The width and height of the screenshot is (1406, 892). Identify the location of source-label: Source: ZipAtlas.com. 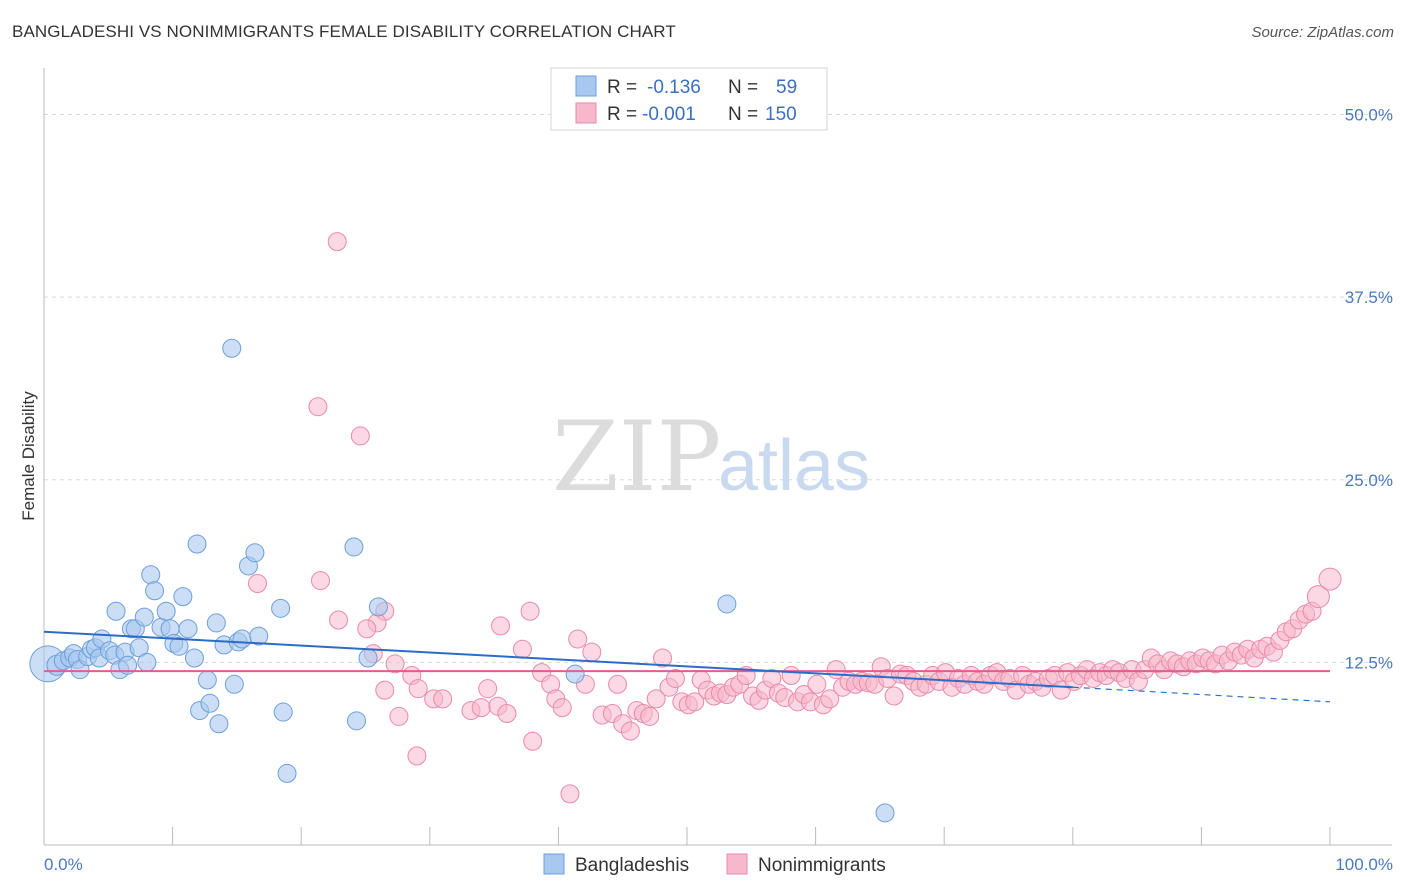
(1322, 32).